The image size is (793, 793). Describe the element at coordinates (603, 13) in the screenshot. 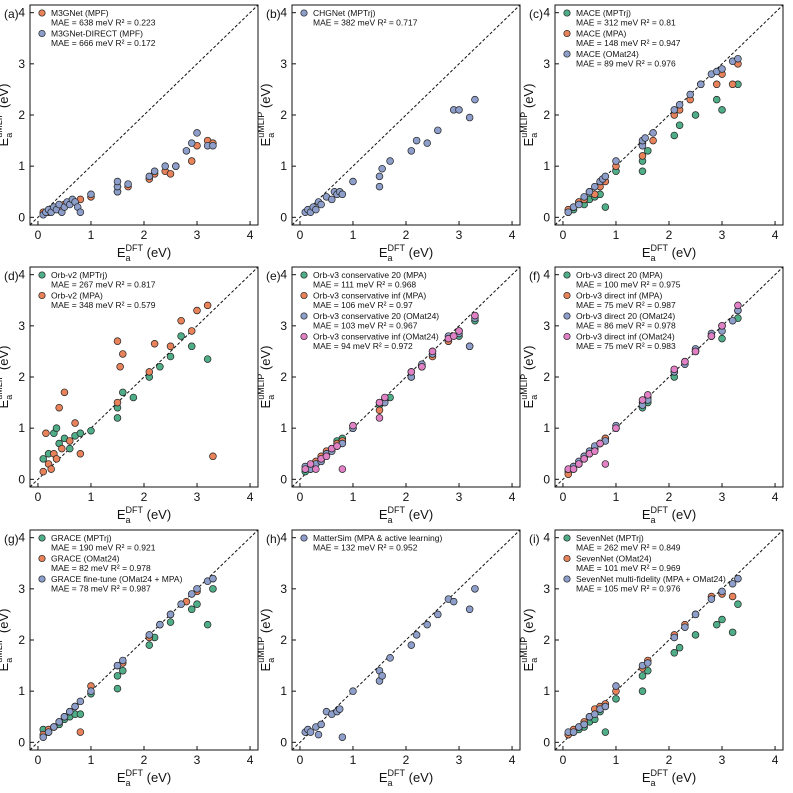

I see `legend-entry: MACE (MPTrj)` at that location.